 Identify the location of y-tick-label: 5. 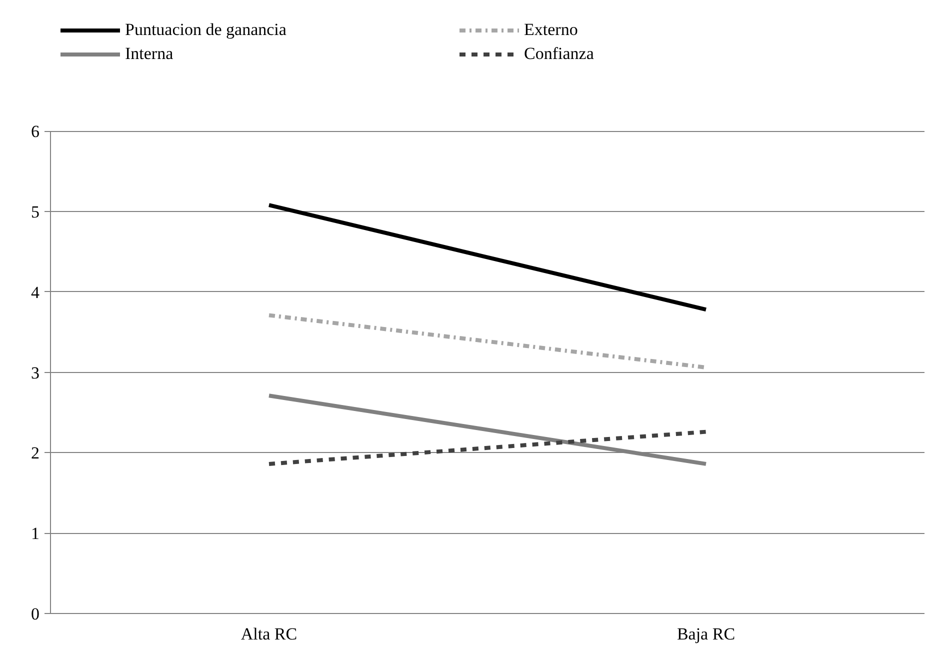
(35, 212).